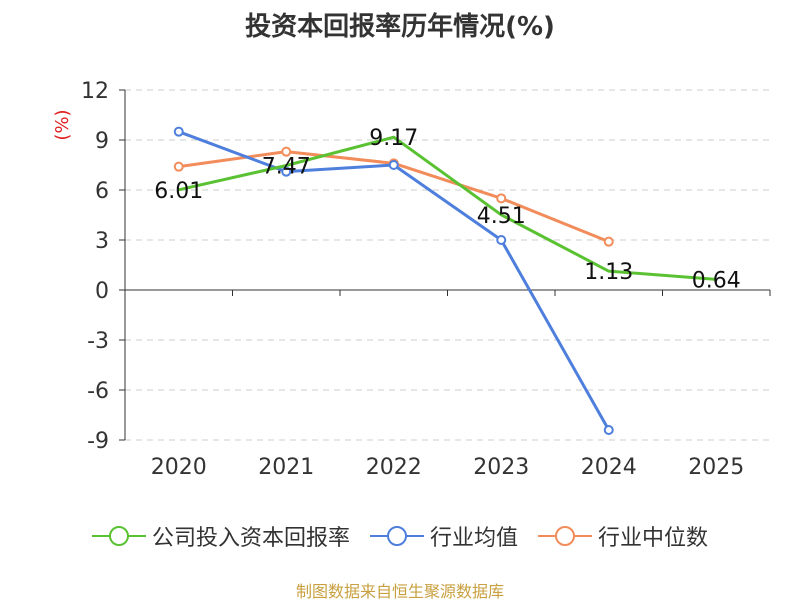 Image resolution: width=800 pixels, height=602 pixels. Describe the element at coordinates (98, 441) in the screenshot. I see `y-tick-label: -9` at that location.